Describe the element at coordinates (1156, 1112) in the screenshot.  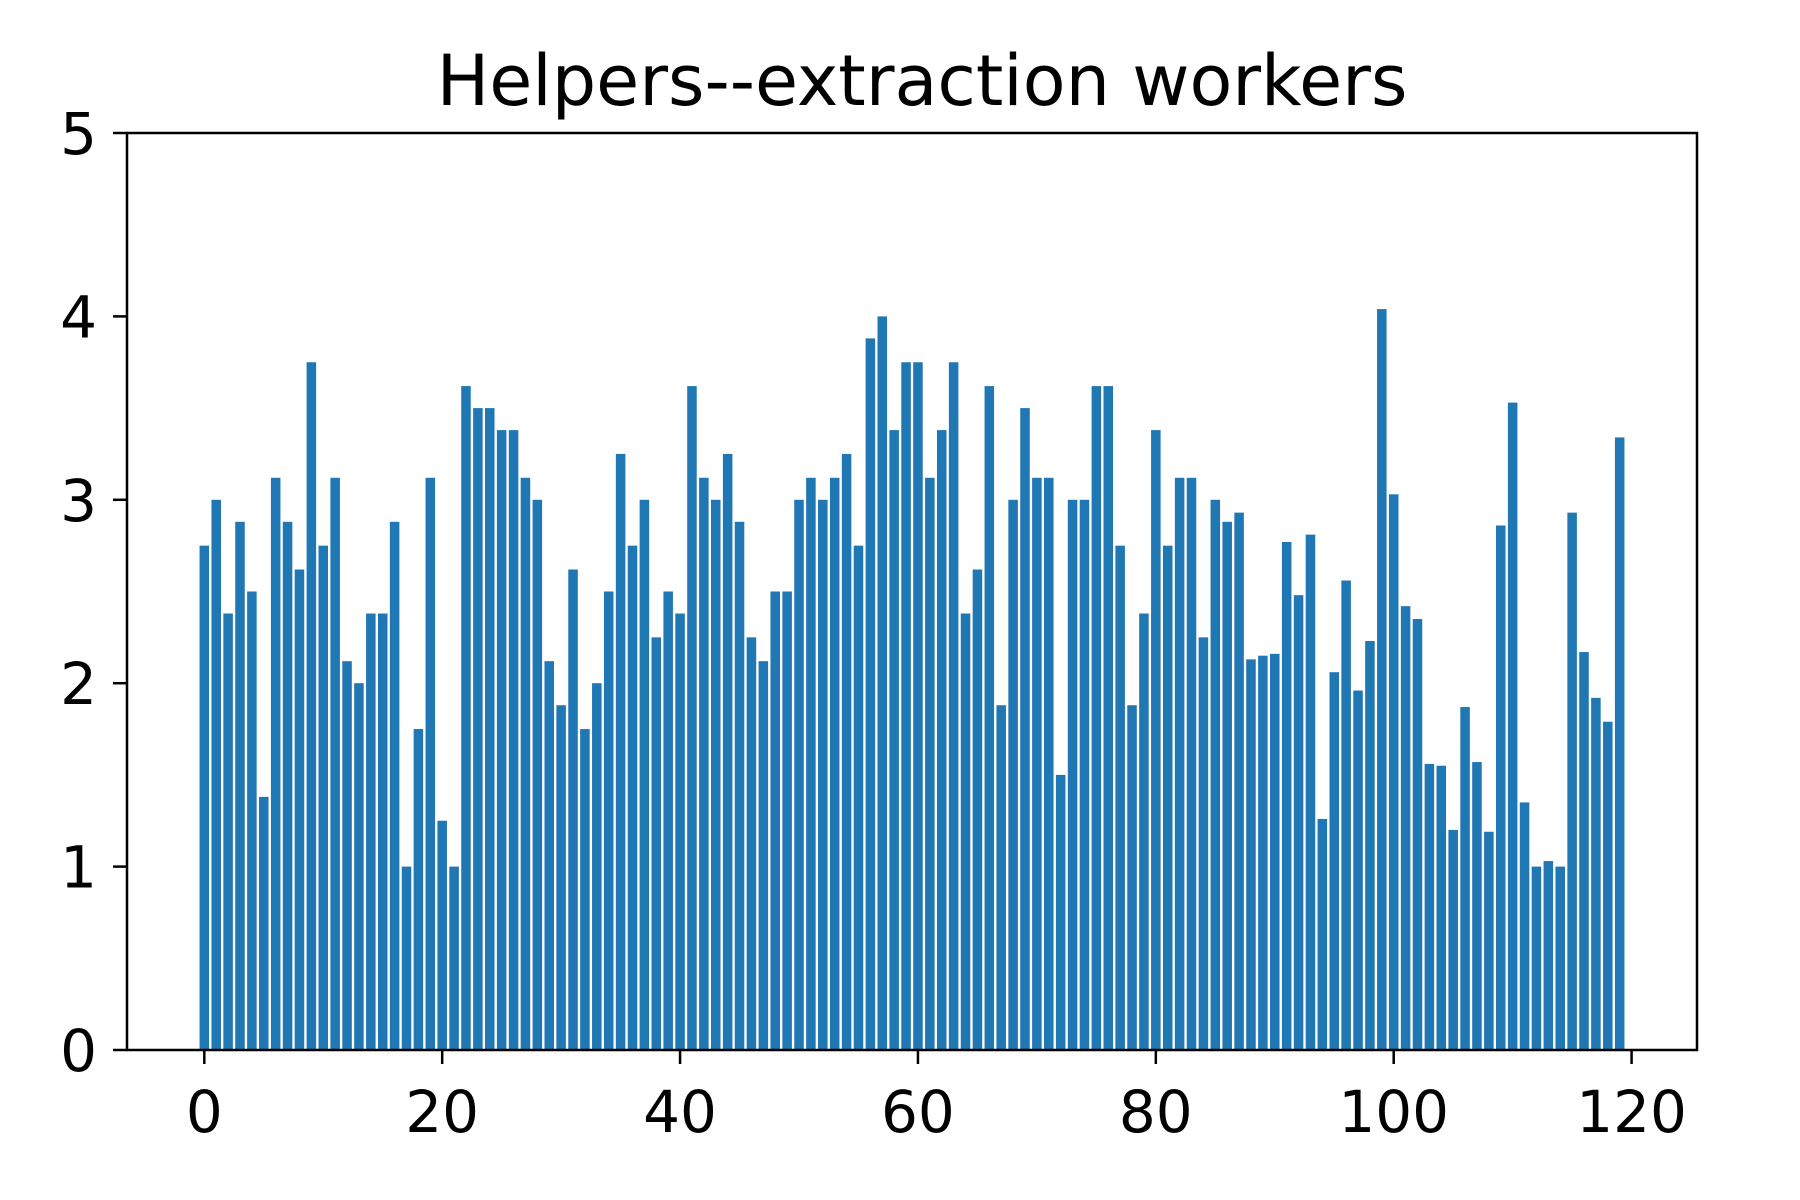
I see `x-tick-label-80: 80` at that location.